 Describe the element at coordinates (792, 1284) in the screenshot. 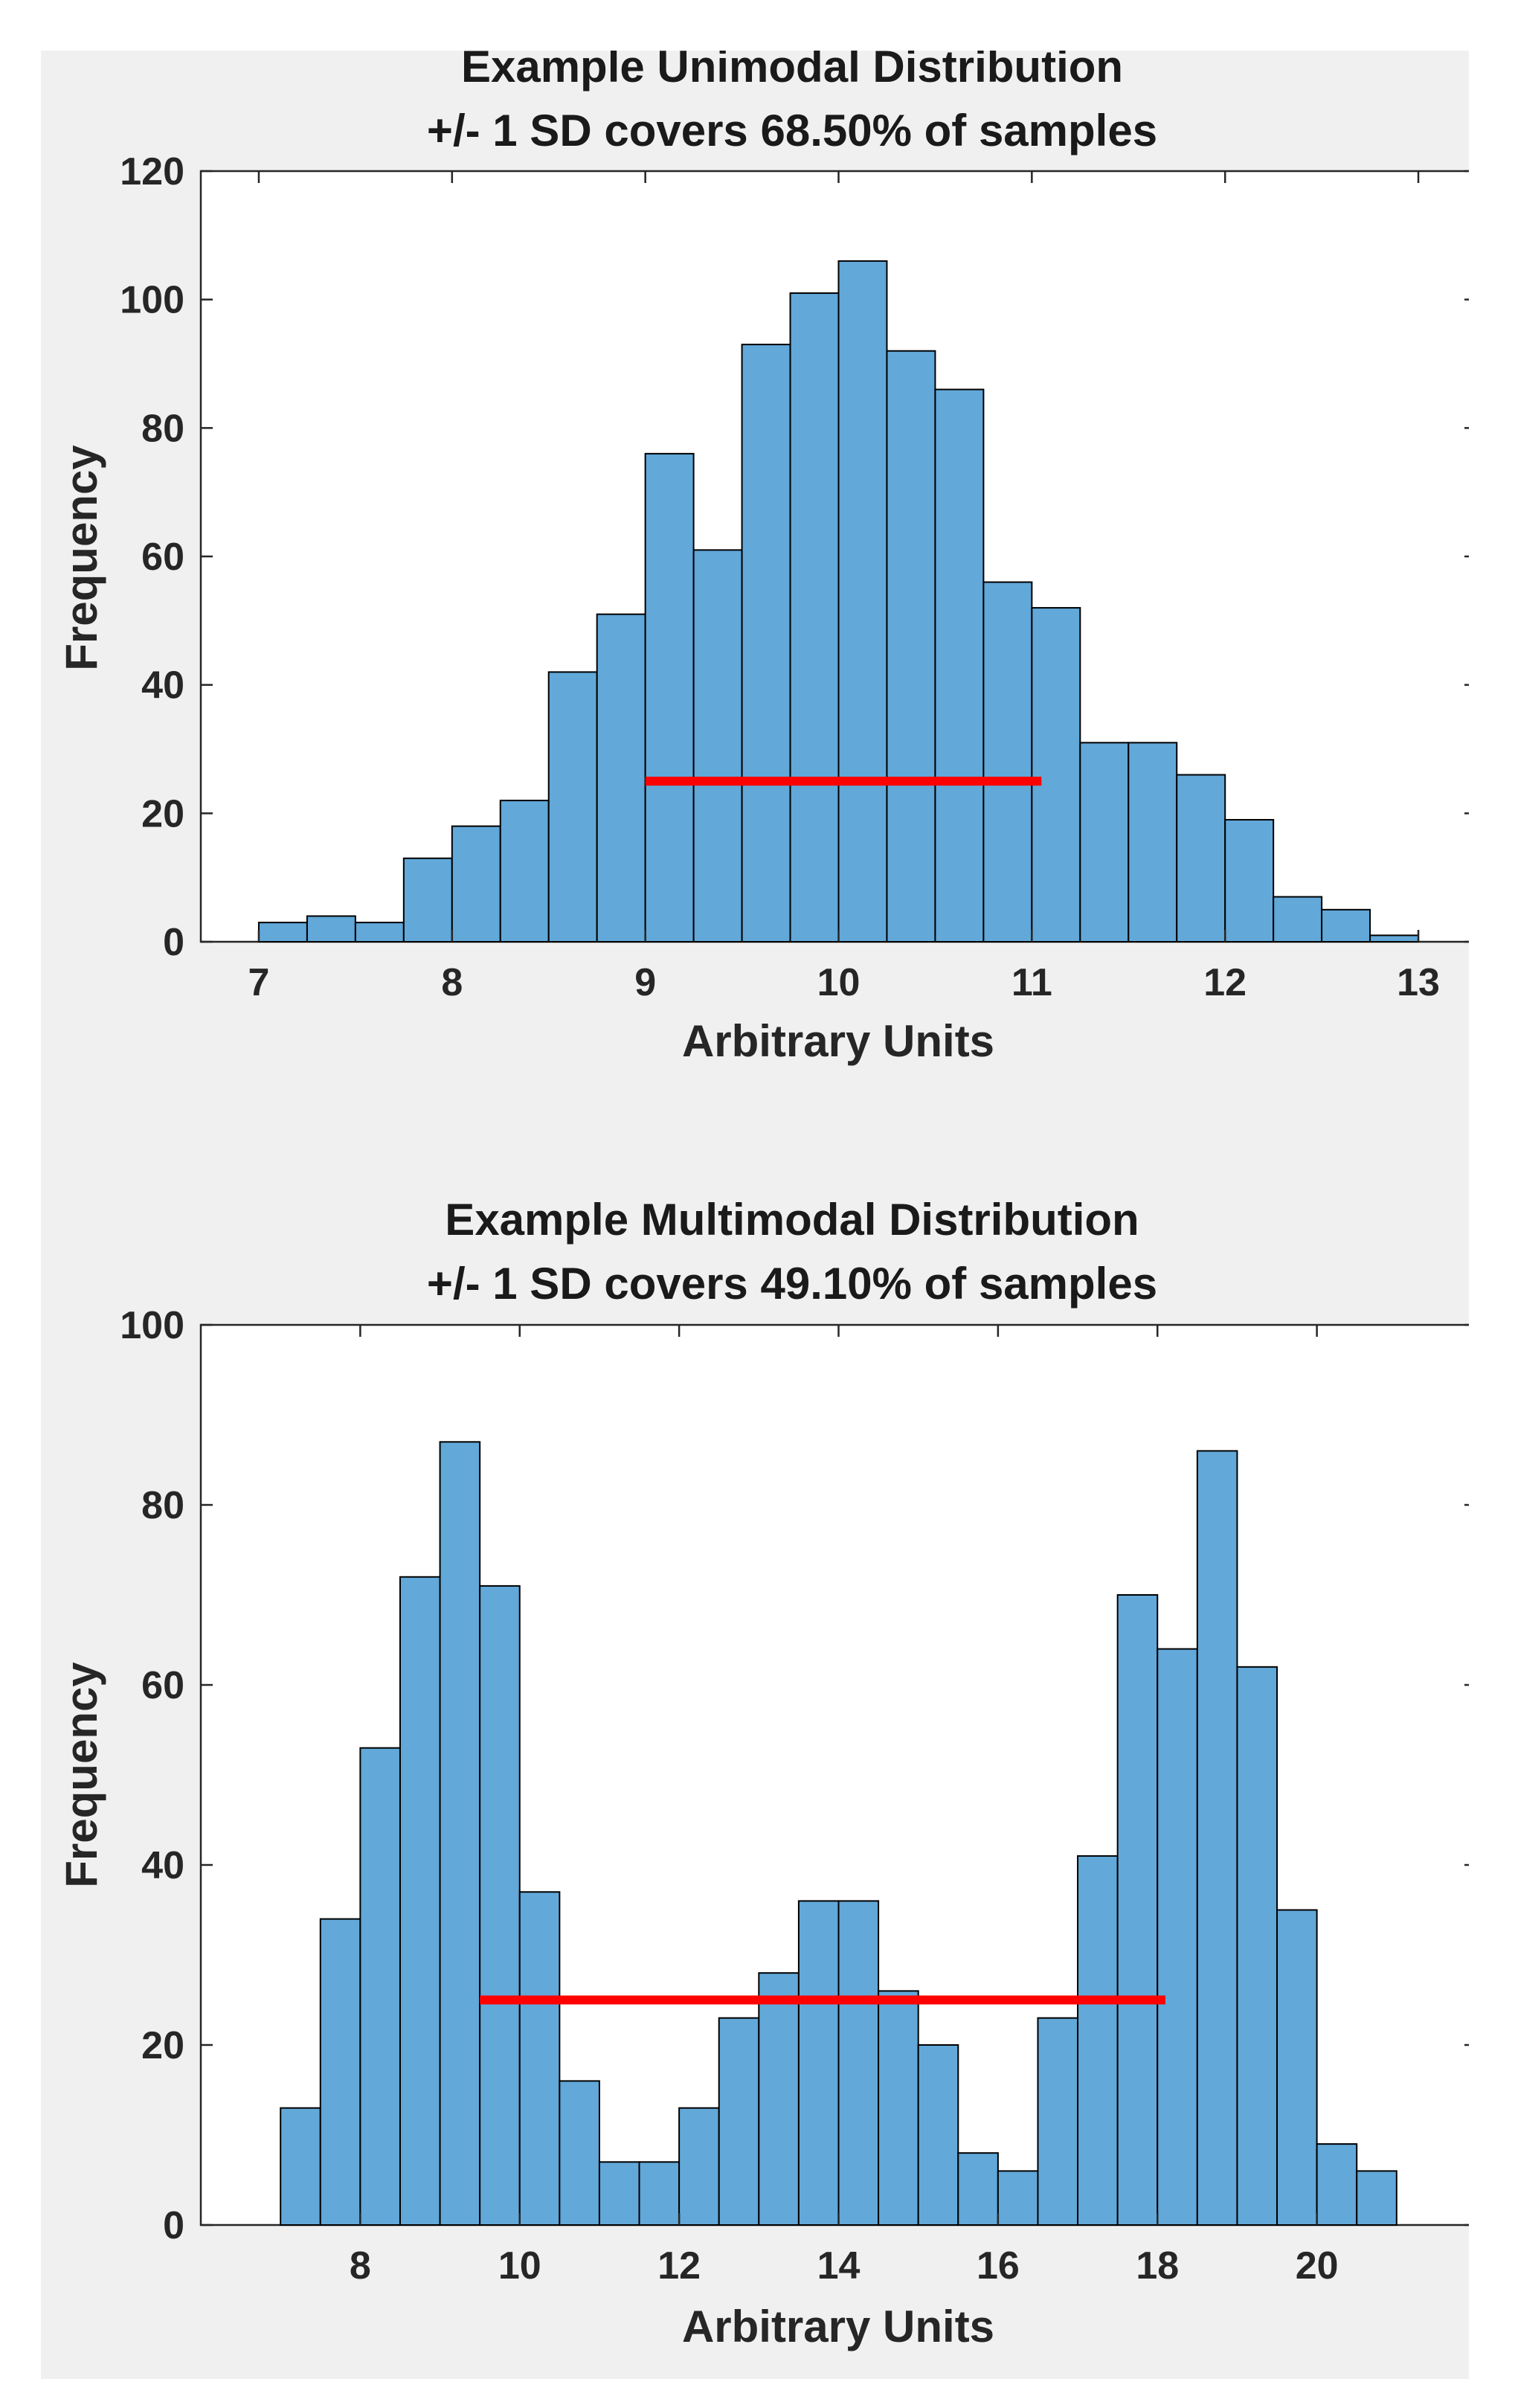

I see `chart-subtitle: +/- 1 SD covers 49.10% of samples` at that location.